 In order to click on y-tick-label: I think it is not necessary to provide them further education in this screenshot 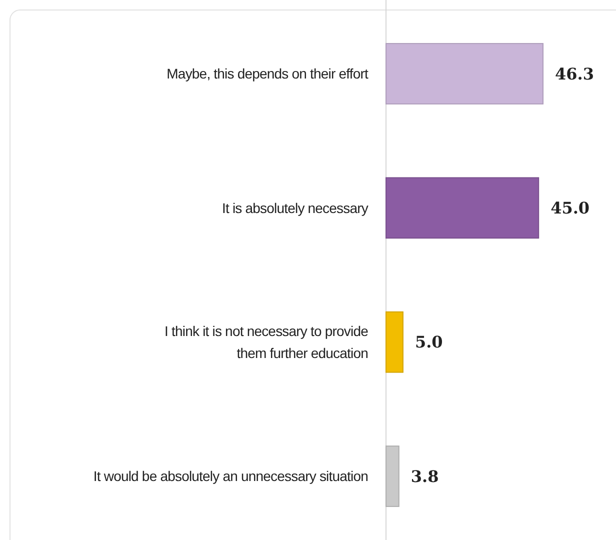, I will do `click(266, 341)`.